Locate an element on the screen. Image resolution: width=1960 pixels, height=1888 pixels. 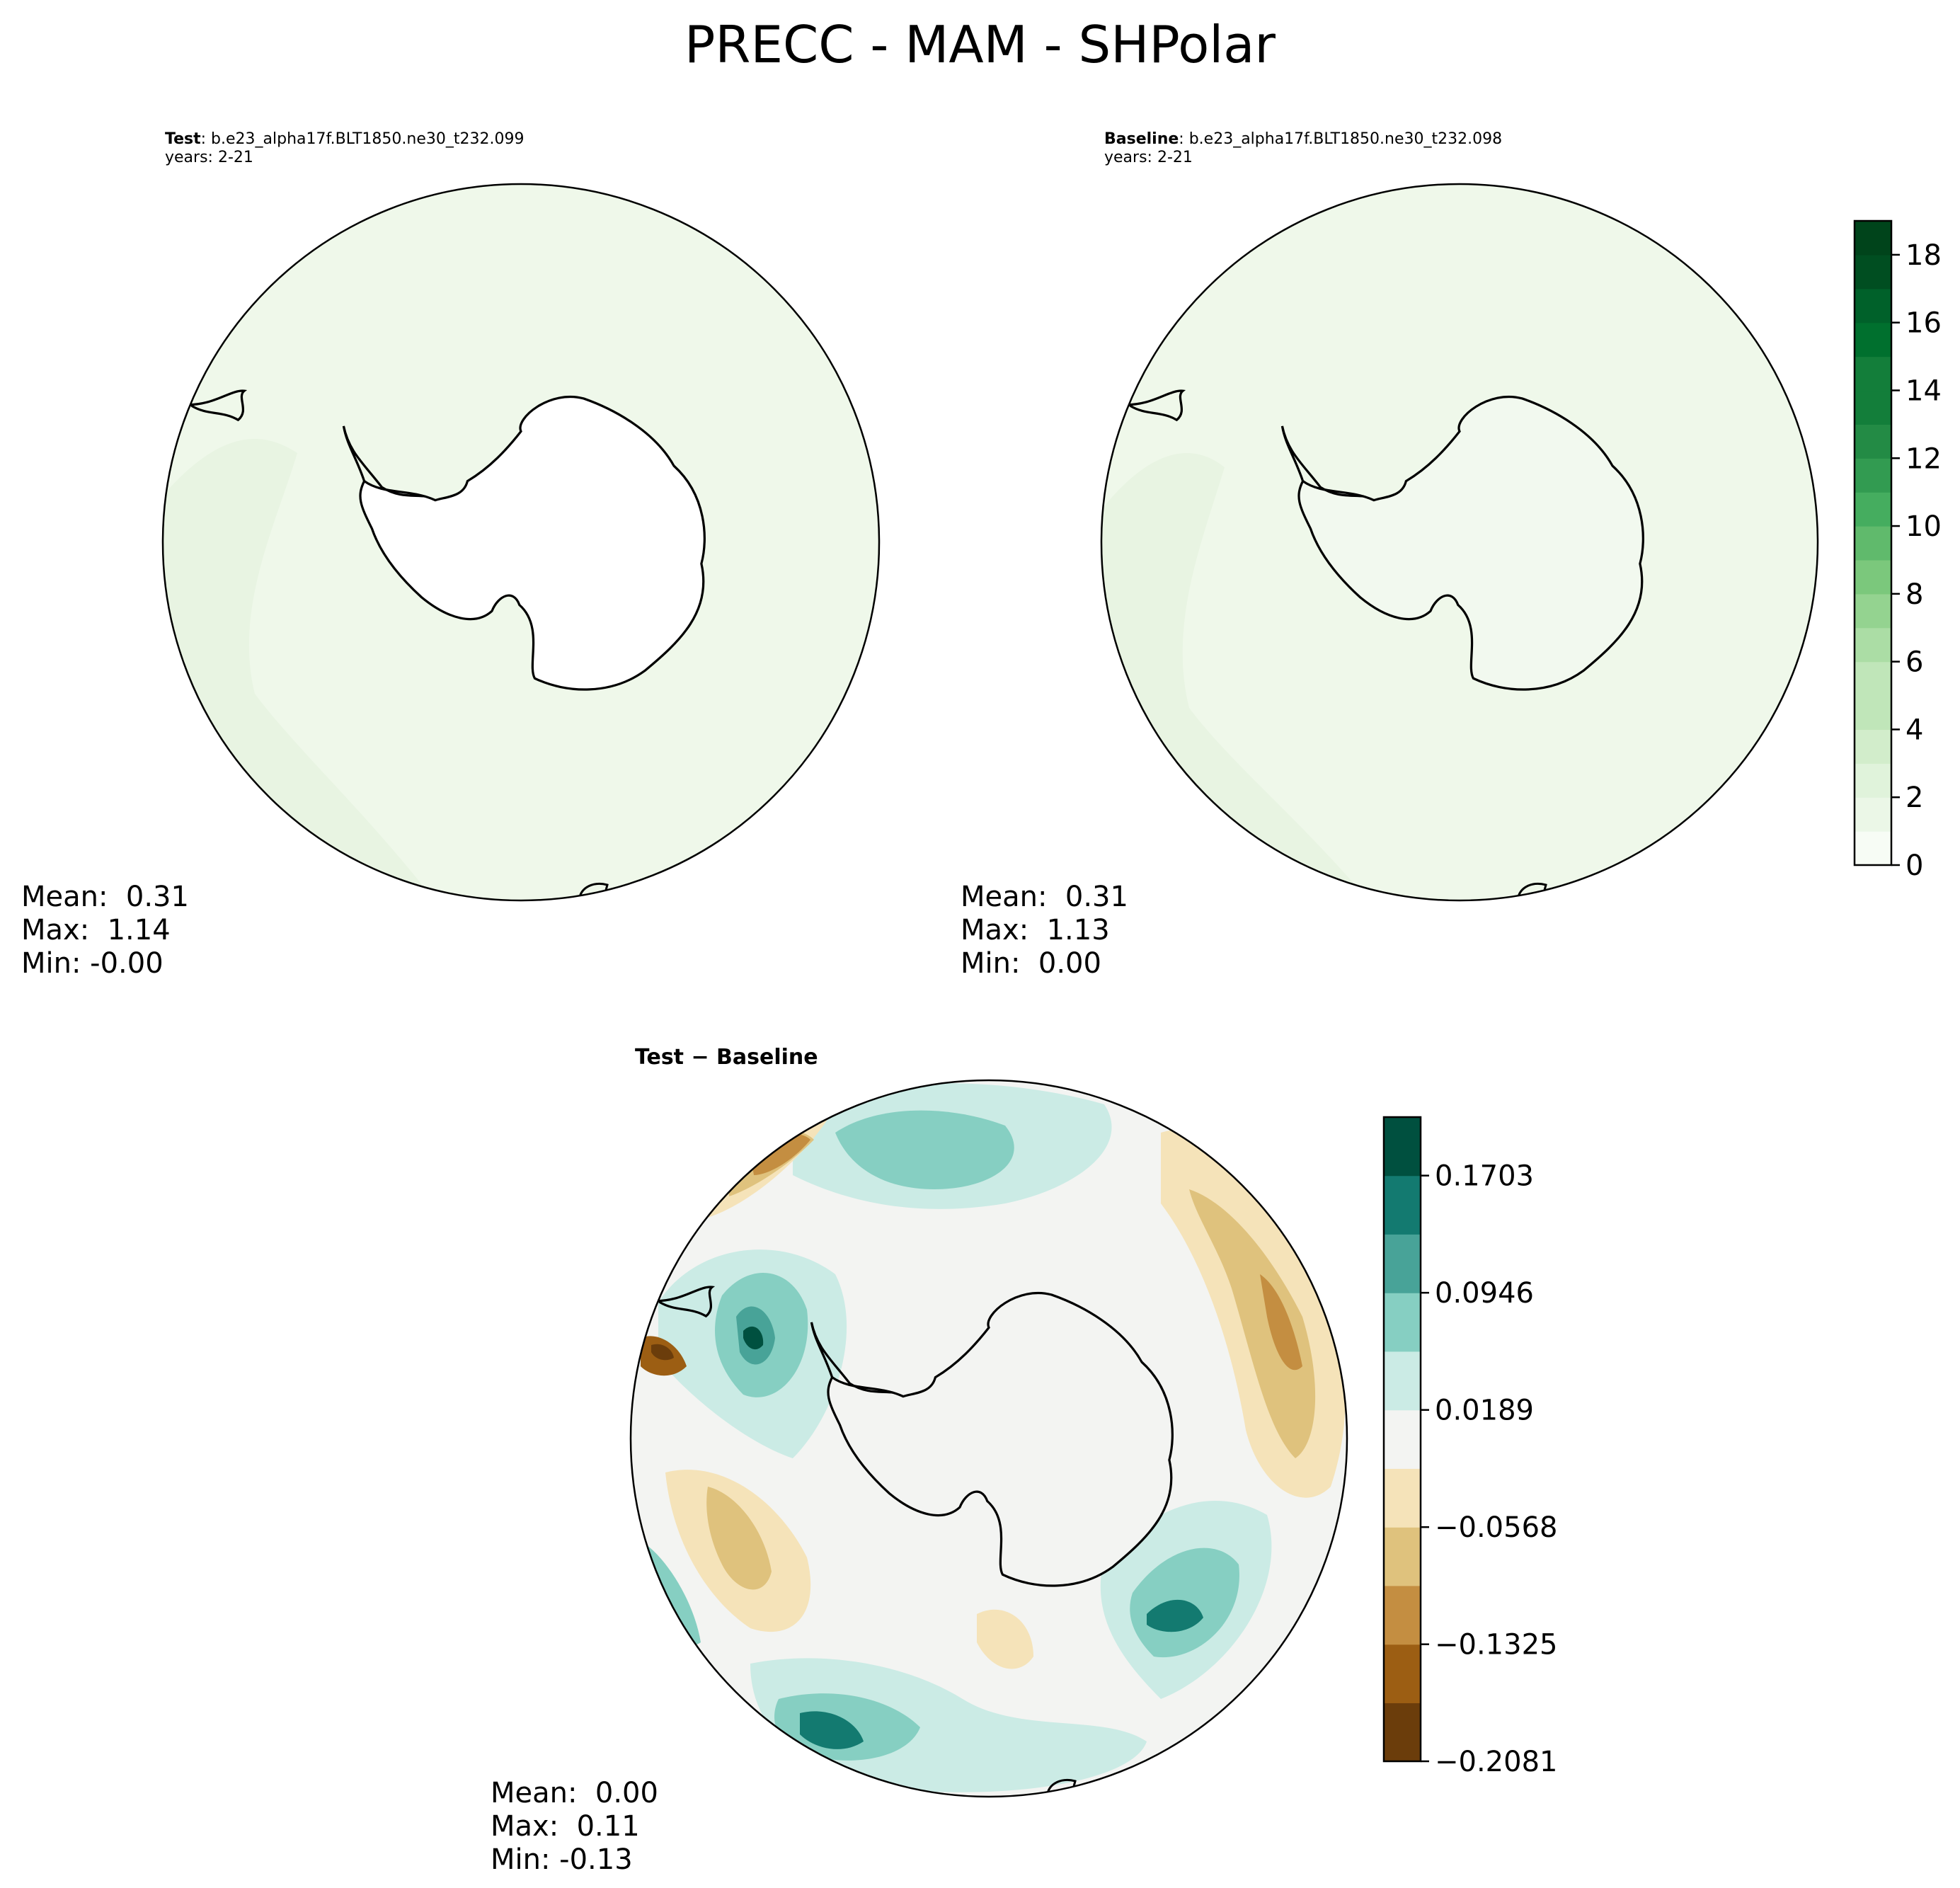
green-colorbar: 0 2 4 6 8 10 12 14 16 18 is located at coordinates (1897, 551).